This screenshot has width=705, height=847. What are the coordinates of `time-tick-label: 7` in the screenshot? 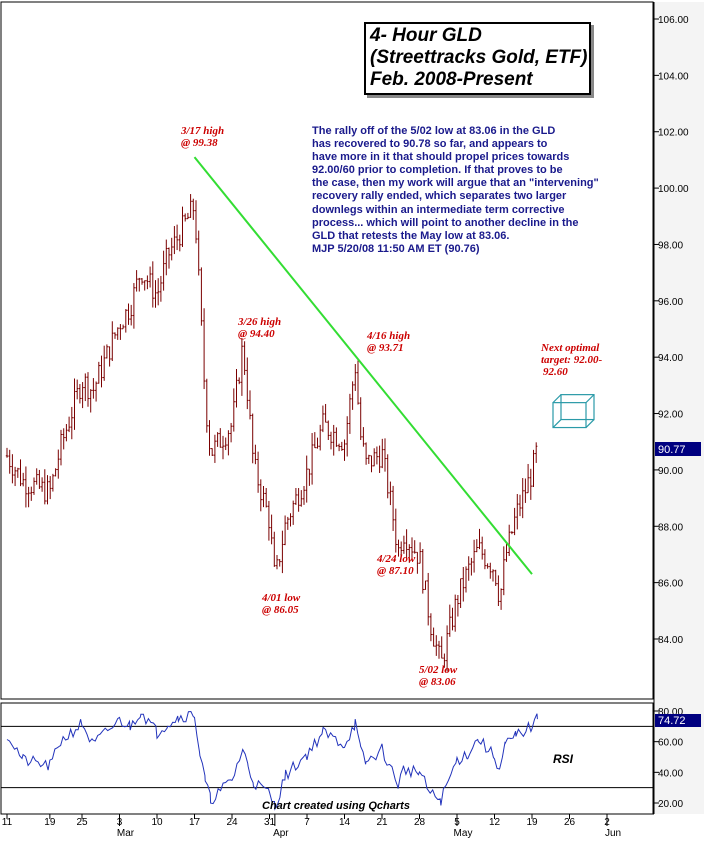 It's located at (307, 822).